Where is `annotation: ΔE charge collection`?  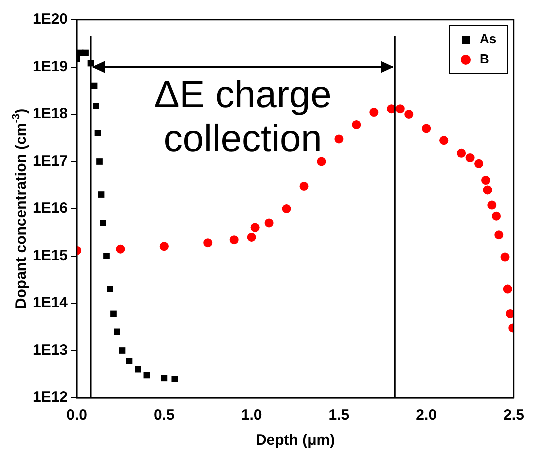 annotation: ΔE charge collection is located at coordinates (243, 117).